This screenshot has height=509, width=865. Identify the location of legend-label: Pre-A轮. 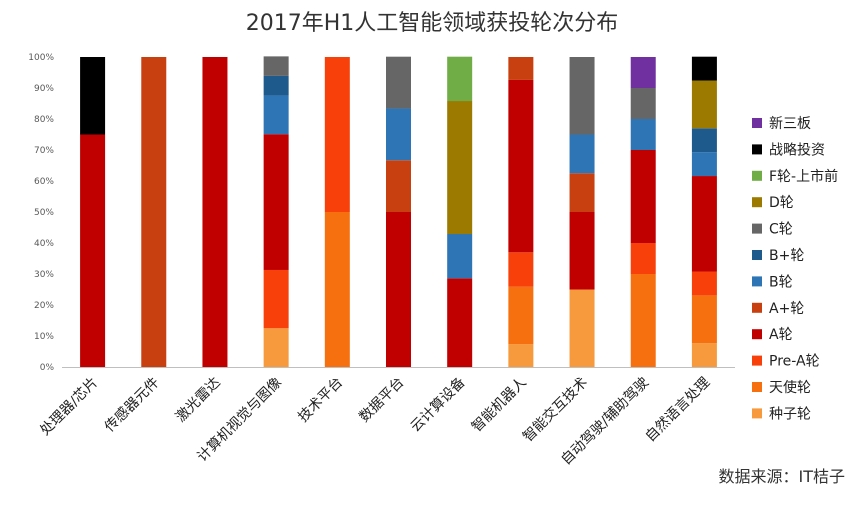
(794, 362).